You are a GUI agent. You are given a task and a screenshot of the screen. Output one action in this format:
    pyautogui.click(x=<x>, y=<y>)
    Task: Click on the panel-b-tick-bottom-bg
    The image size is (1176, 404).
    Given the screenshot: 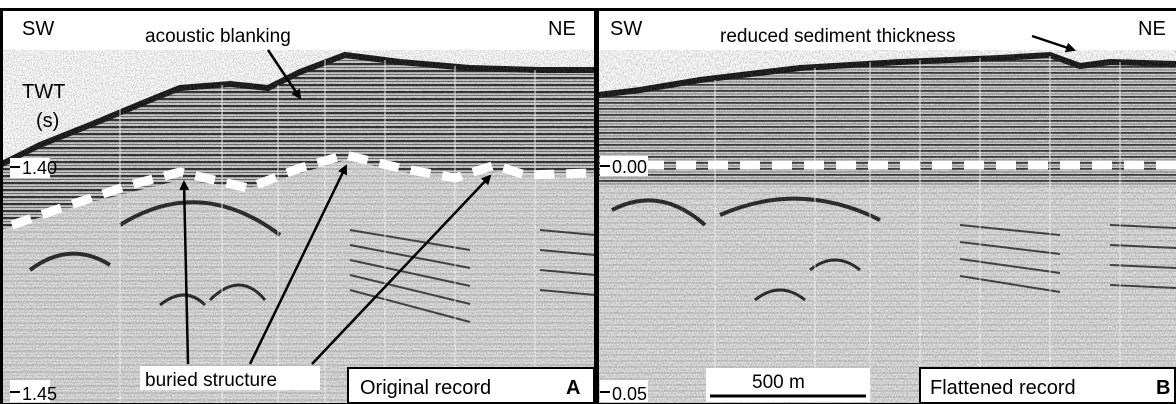 What is the action you would take?
    pyautogui.click(x=624, y=391)
    